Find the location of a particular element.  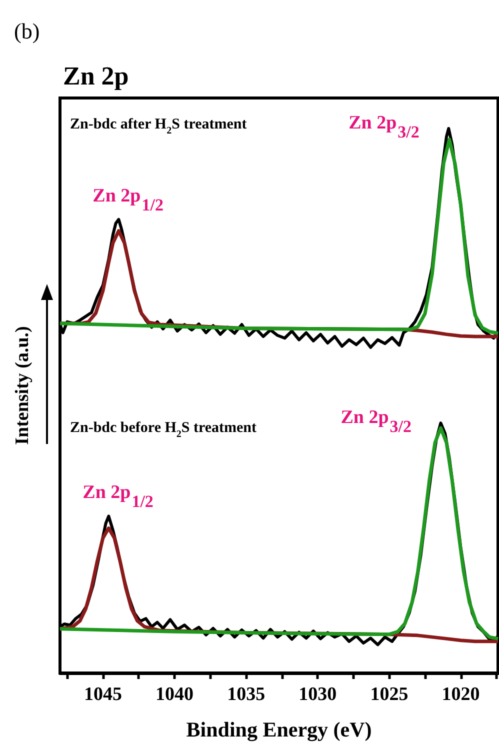

x-tick-label: 1025 is located at coordinates (389, 694).